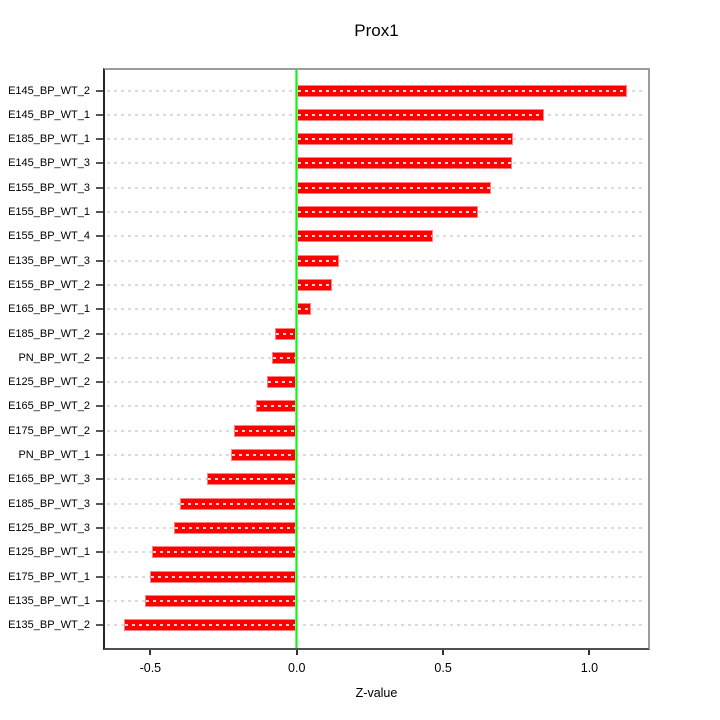 This screenshot has height=720, width=720. What do you see at coordinates (49, 382) in the screenshot?
I see `y-category-label: E125_BP_WT_2` at bounding box center [49, 382].